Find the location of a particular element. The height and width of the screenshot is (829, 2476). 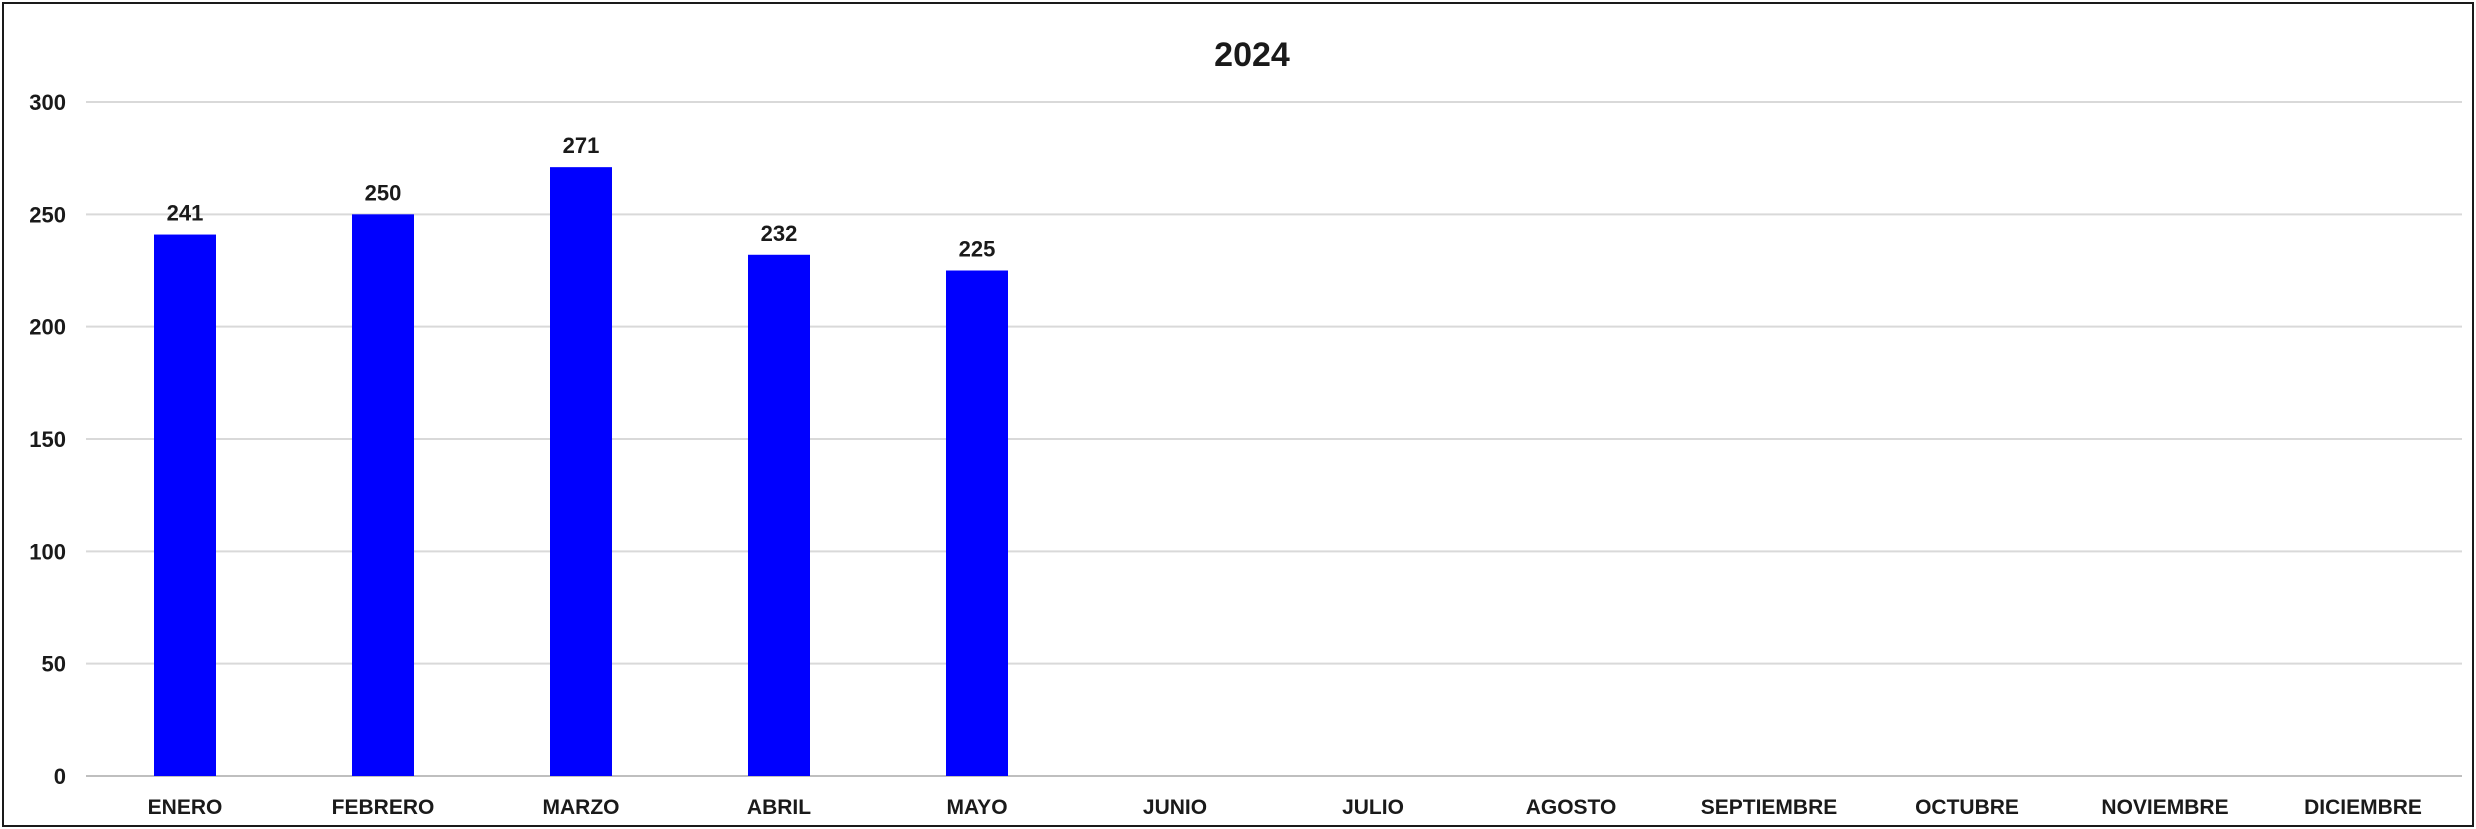

y-tick-label: 250 is located at coordinates (47, 214).